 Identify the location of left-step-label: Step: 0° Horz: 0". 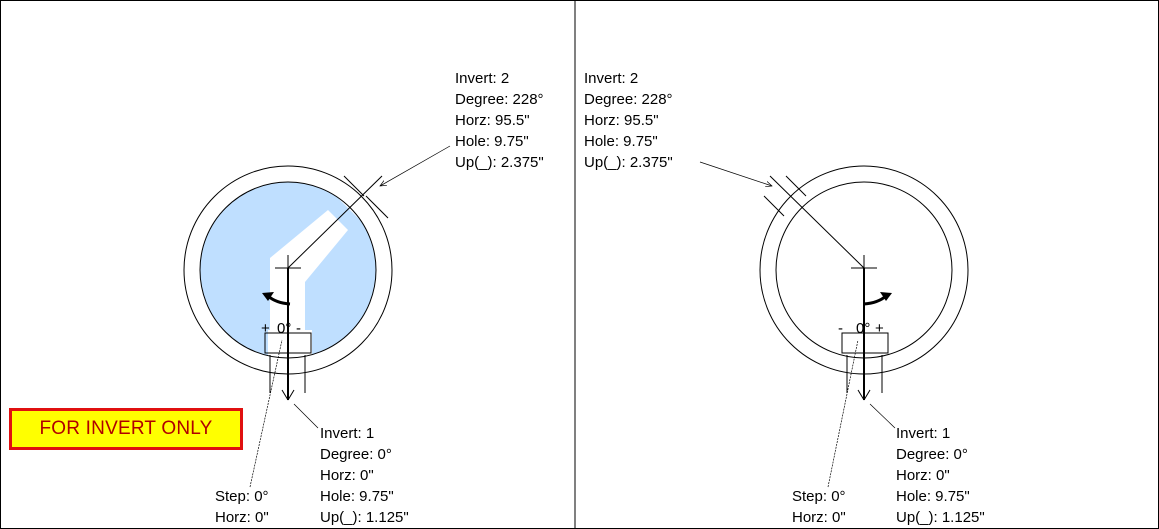
(242, 507).